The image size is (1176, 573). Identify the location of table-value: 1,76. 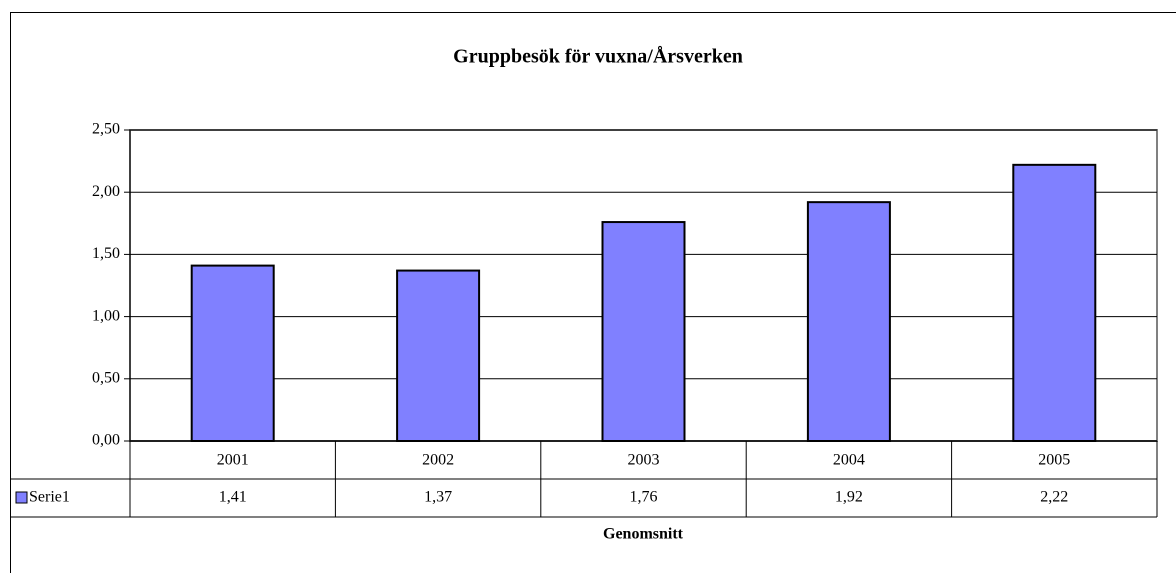
(644, 497).